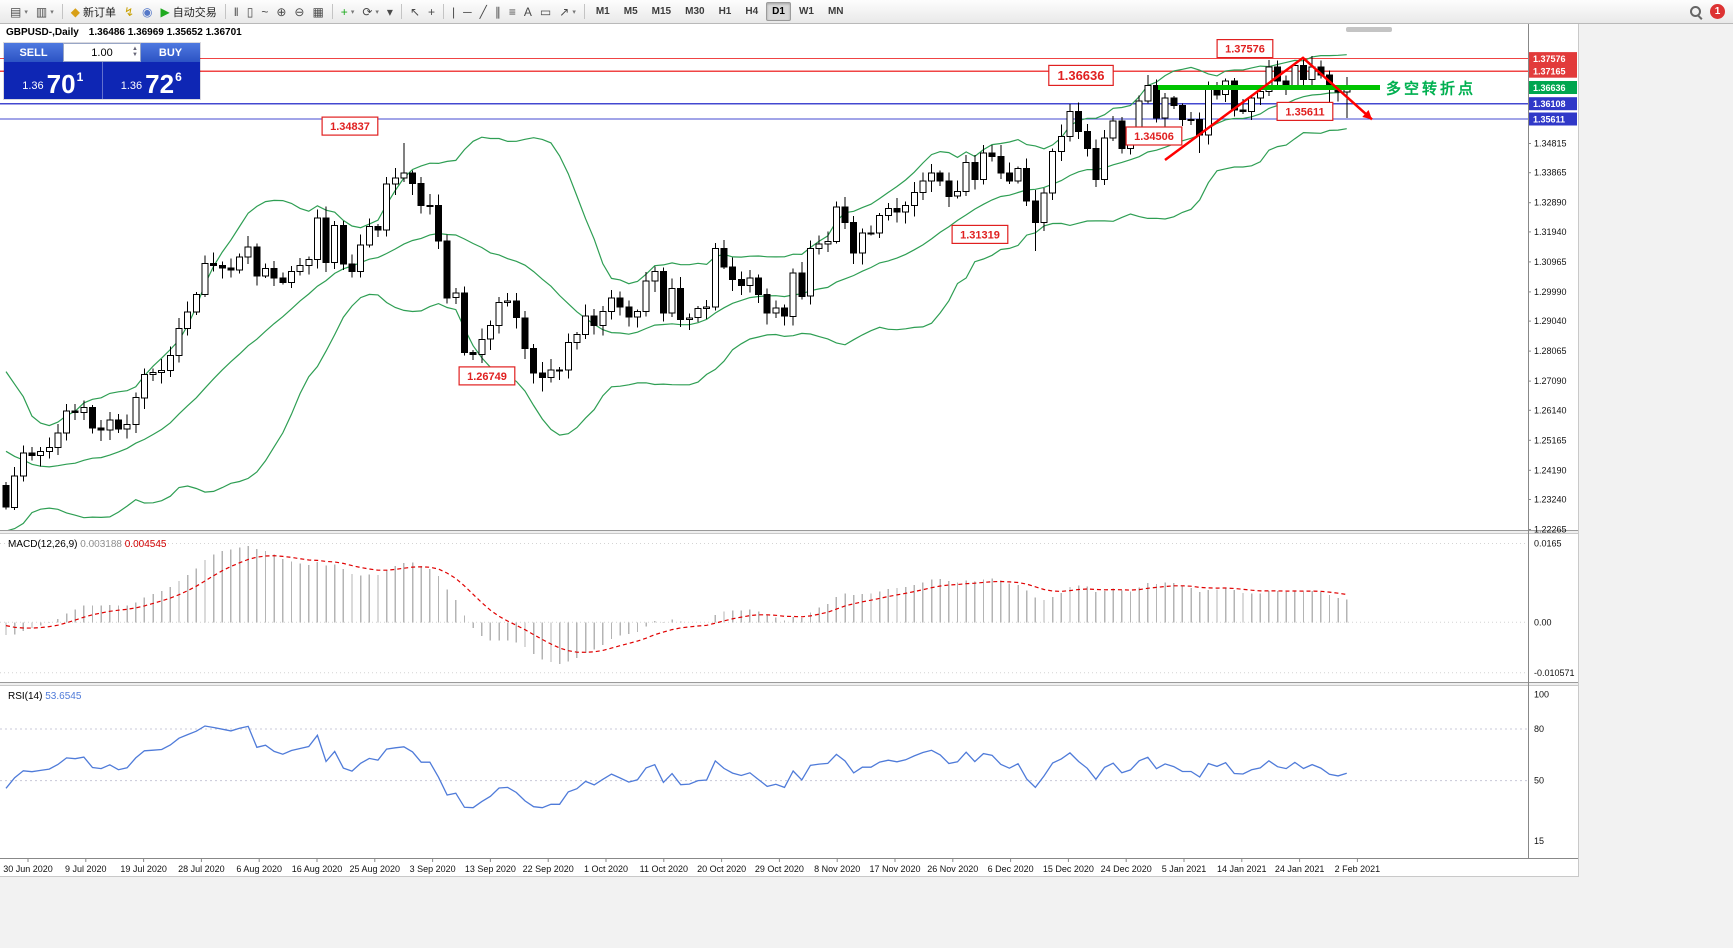 The height and width of the screenshot is (948, 1733). I want to click on time-axis-label: 6 Dec 2020, so click(1011, 869).